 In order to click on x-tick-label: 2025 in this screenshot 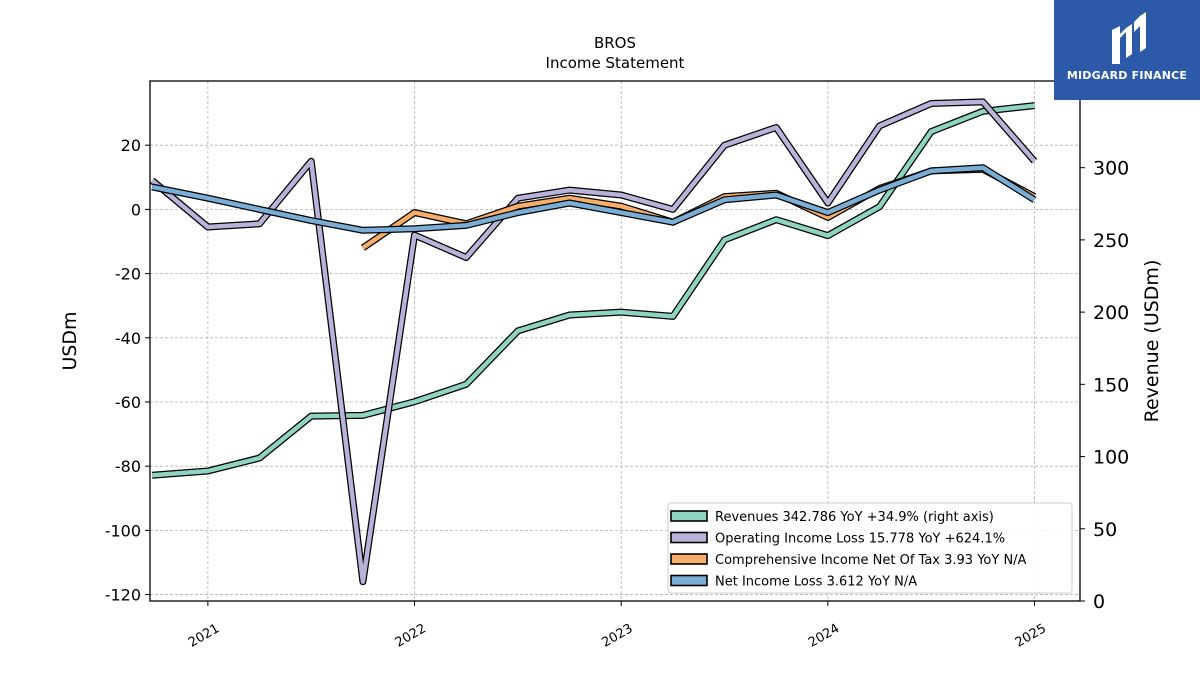, I will do `click(1031, 636)`.